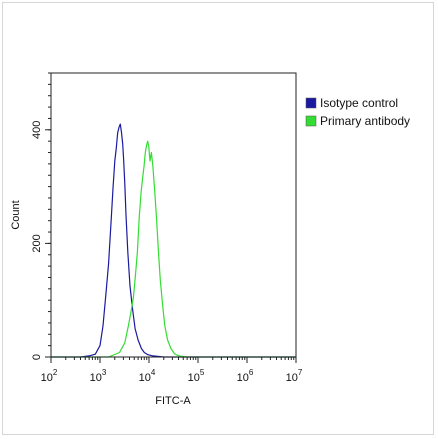 Image resolution: width=438 pixels, height=439 pixels. Describe the element at coordinates (311, 121) in the screenshot. I see `legend-swatch-primary-antibody` at that location.